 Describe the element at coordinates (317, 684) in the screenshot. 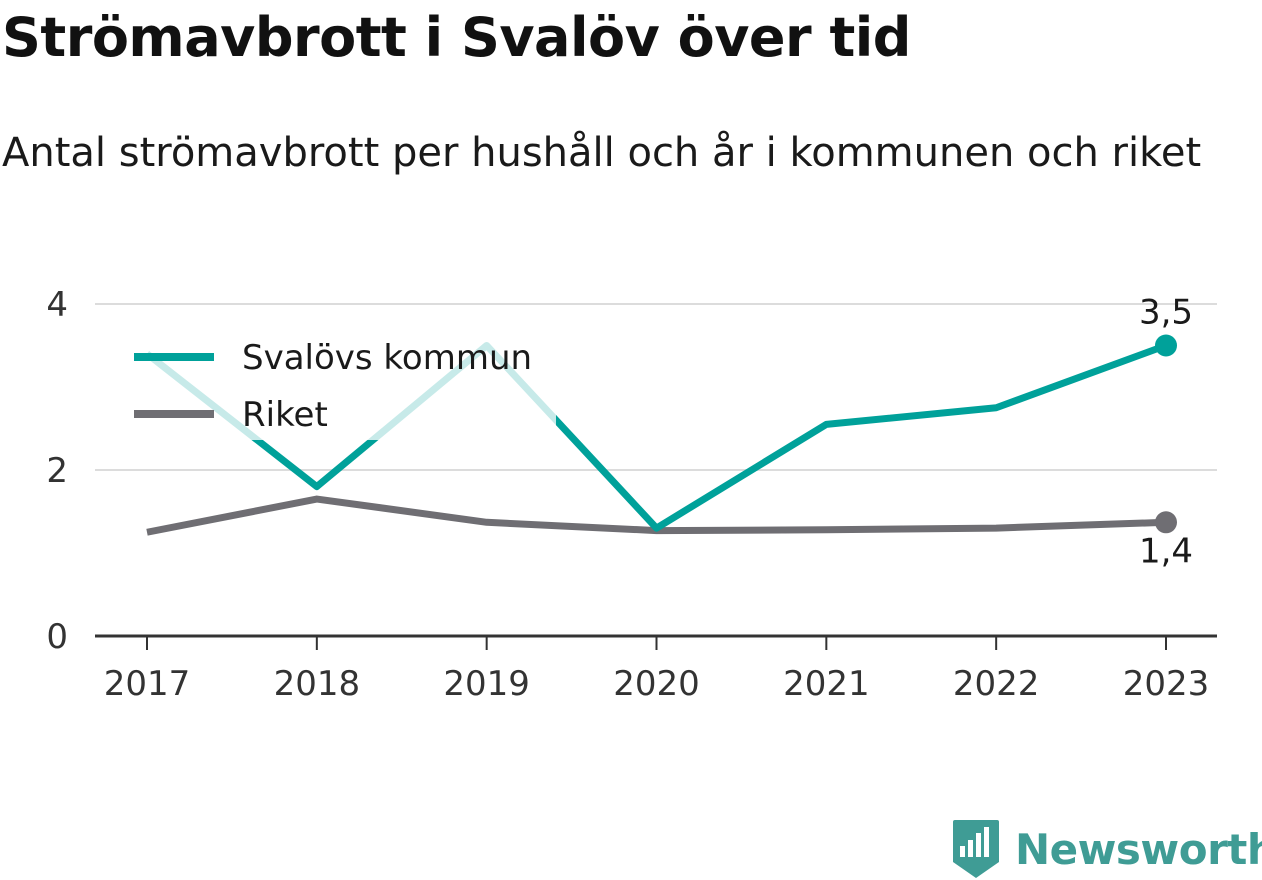

I see `x-tick-label: 2018` at that location.